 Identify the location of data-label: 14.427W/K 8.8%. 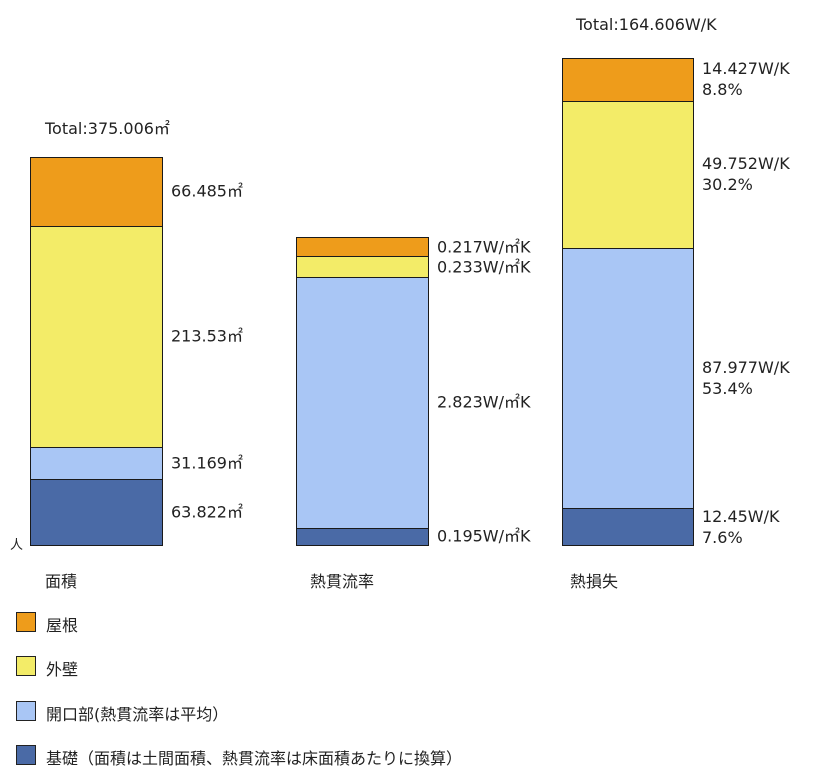
(746, 79).